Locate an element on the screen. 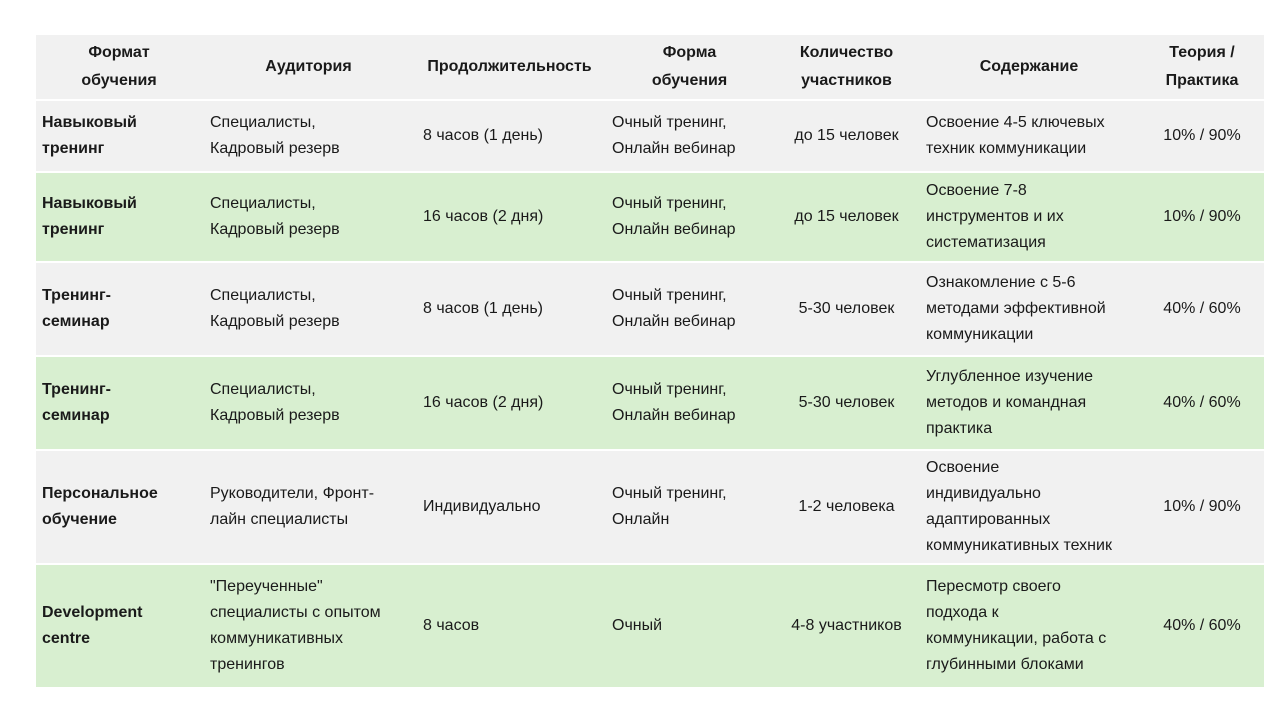  cell-duration: Индивидуально is located at coordinates (509, 507).